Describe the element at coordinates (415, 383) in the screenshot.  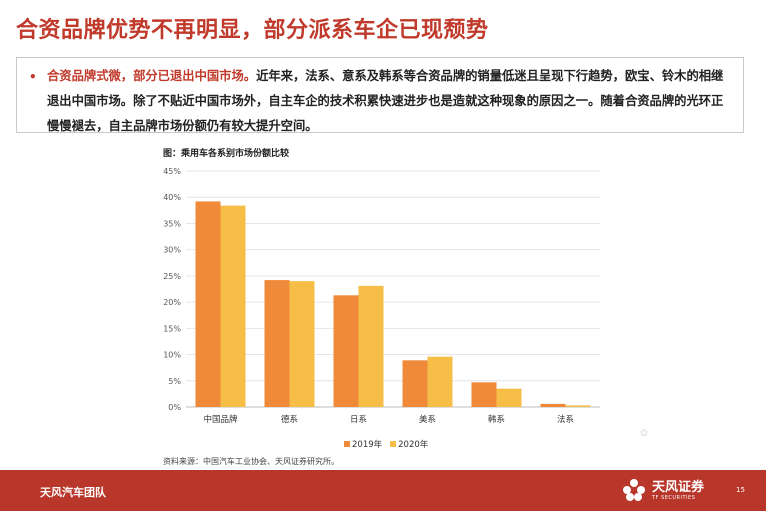
I see `bar-2019年-美系` at that location.